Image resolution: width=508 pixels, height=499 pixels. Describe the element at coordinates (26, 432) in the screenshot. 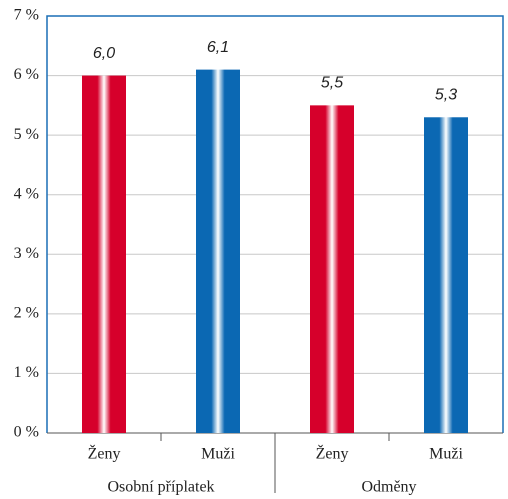

I see `y-tick-label: 0 %` at that location.